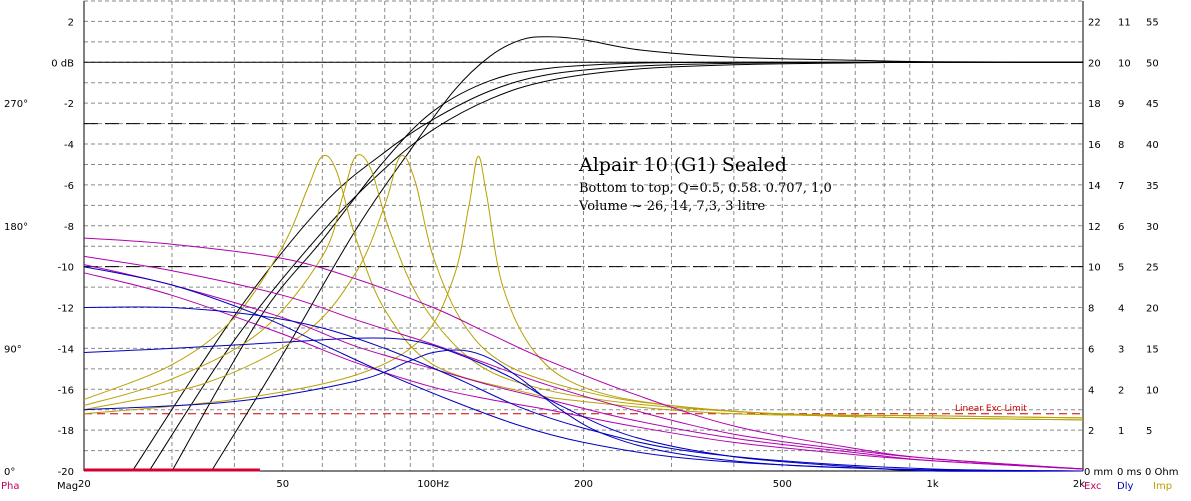  I want to click on right-axis-zero-label: 0 Ohm, so click(1162, 472).